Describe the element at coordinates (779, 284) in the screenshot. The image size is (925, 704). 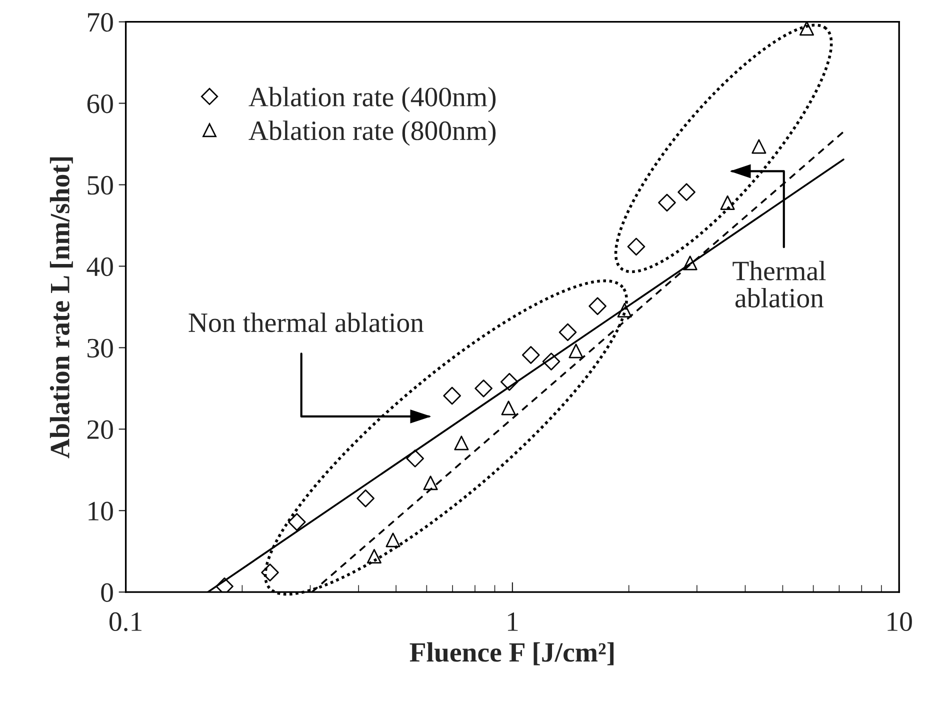
I see `annotation: Thermal ablation` at that location.